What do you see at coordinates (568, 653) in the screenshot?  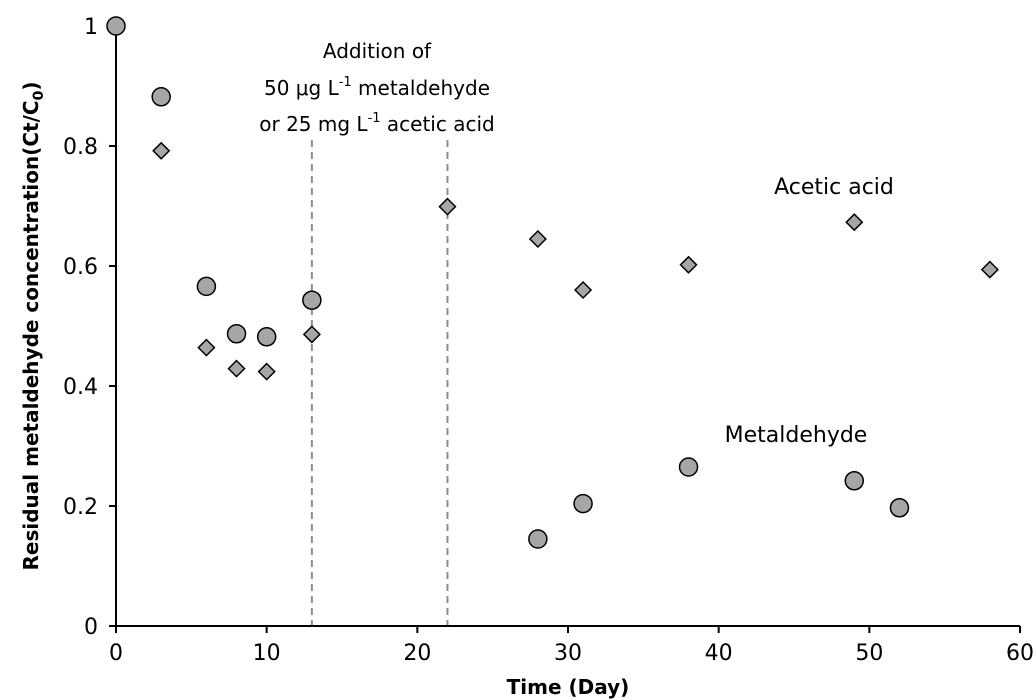 I see `x-tick-label: 30` at bounding box center [568, 653].